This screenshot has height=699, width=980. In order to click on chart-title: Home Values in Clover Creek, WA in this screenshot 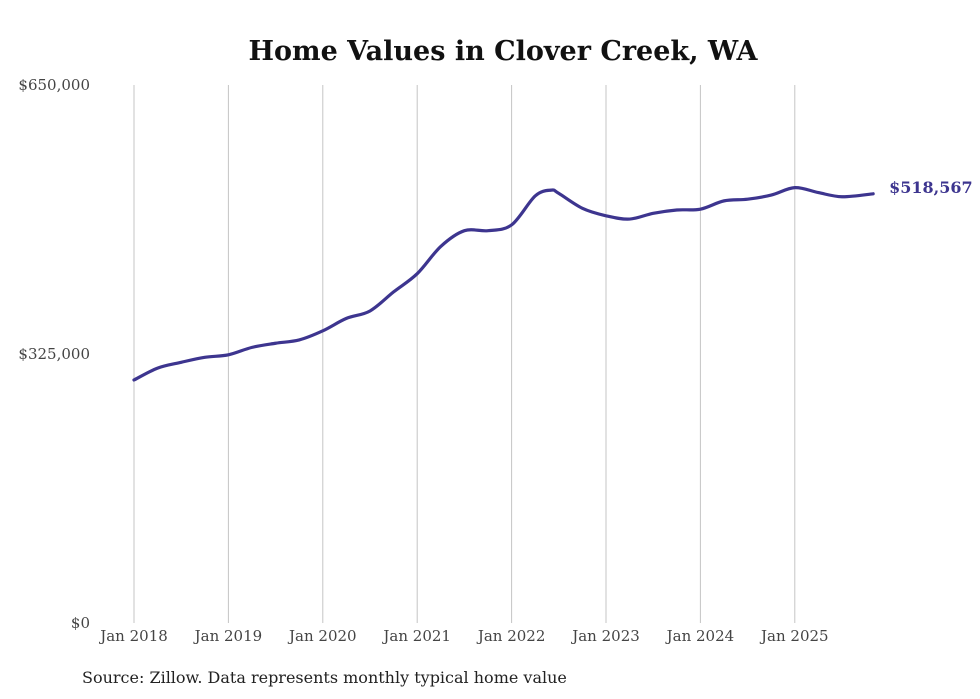, I will do `click(504, 51)`.